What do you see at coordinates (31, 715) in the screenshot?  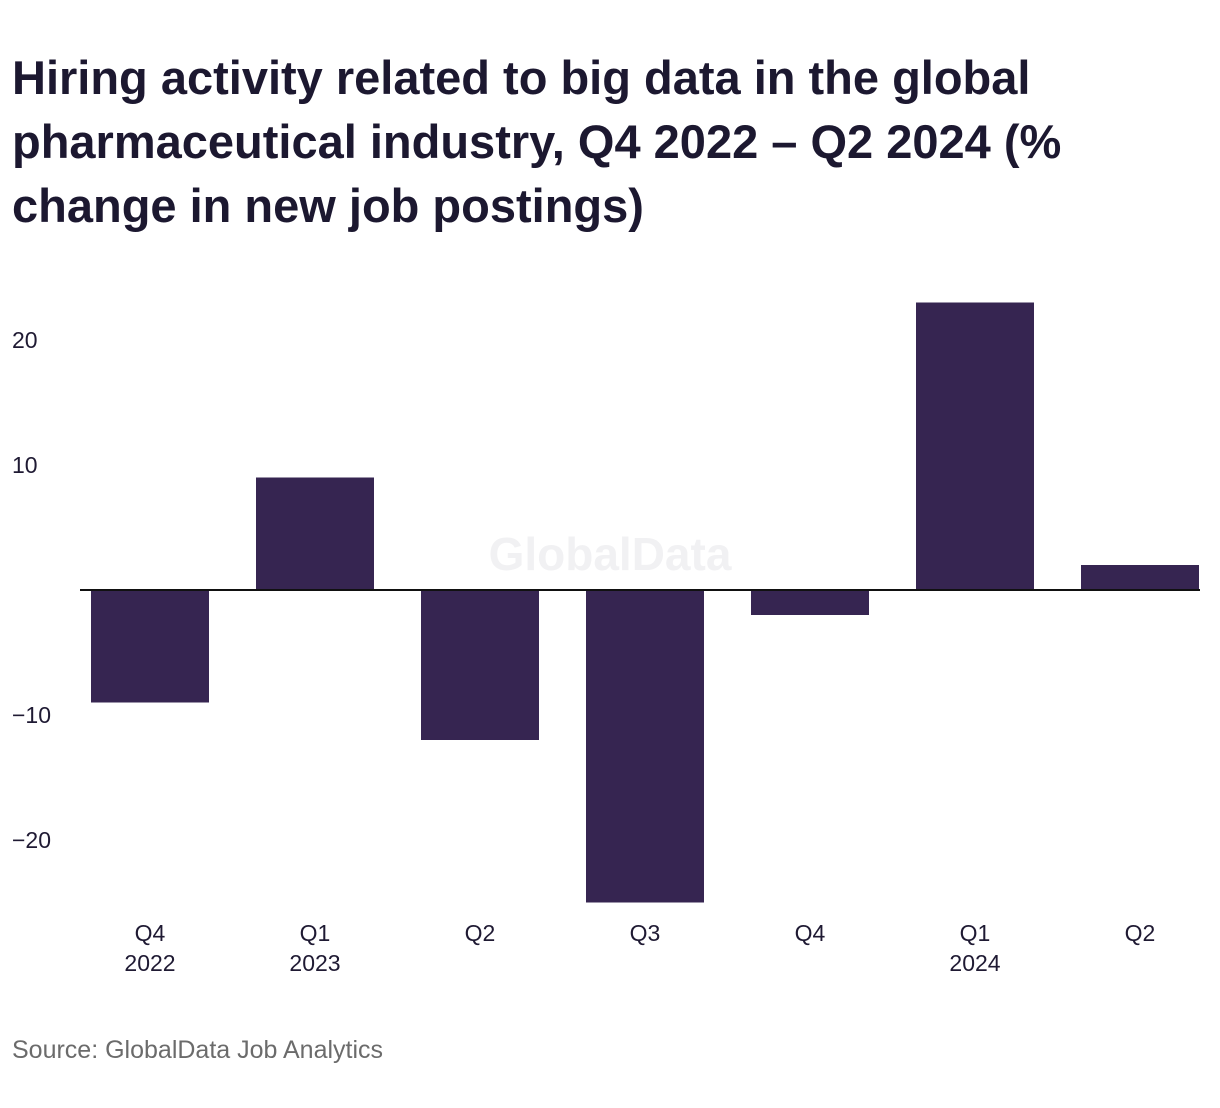 I see `y-tick-label: −10` at bounding box center [31, 715].